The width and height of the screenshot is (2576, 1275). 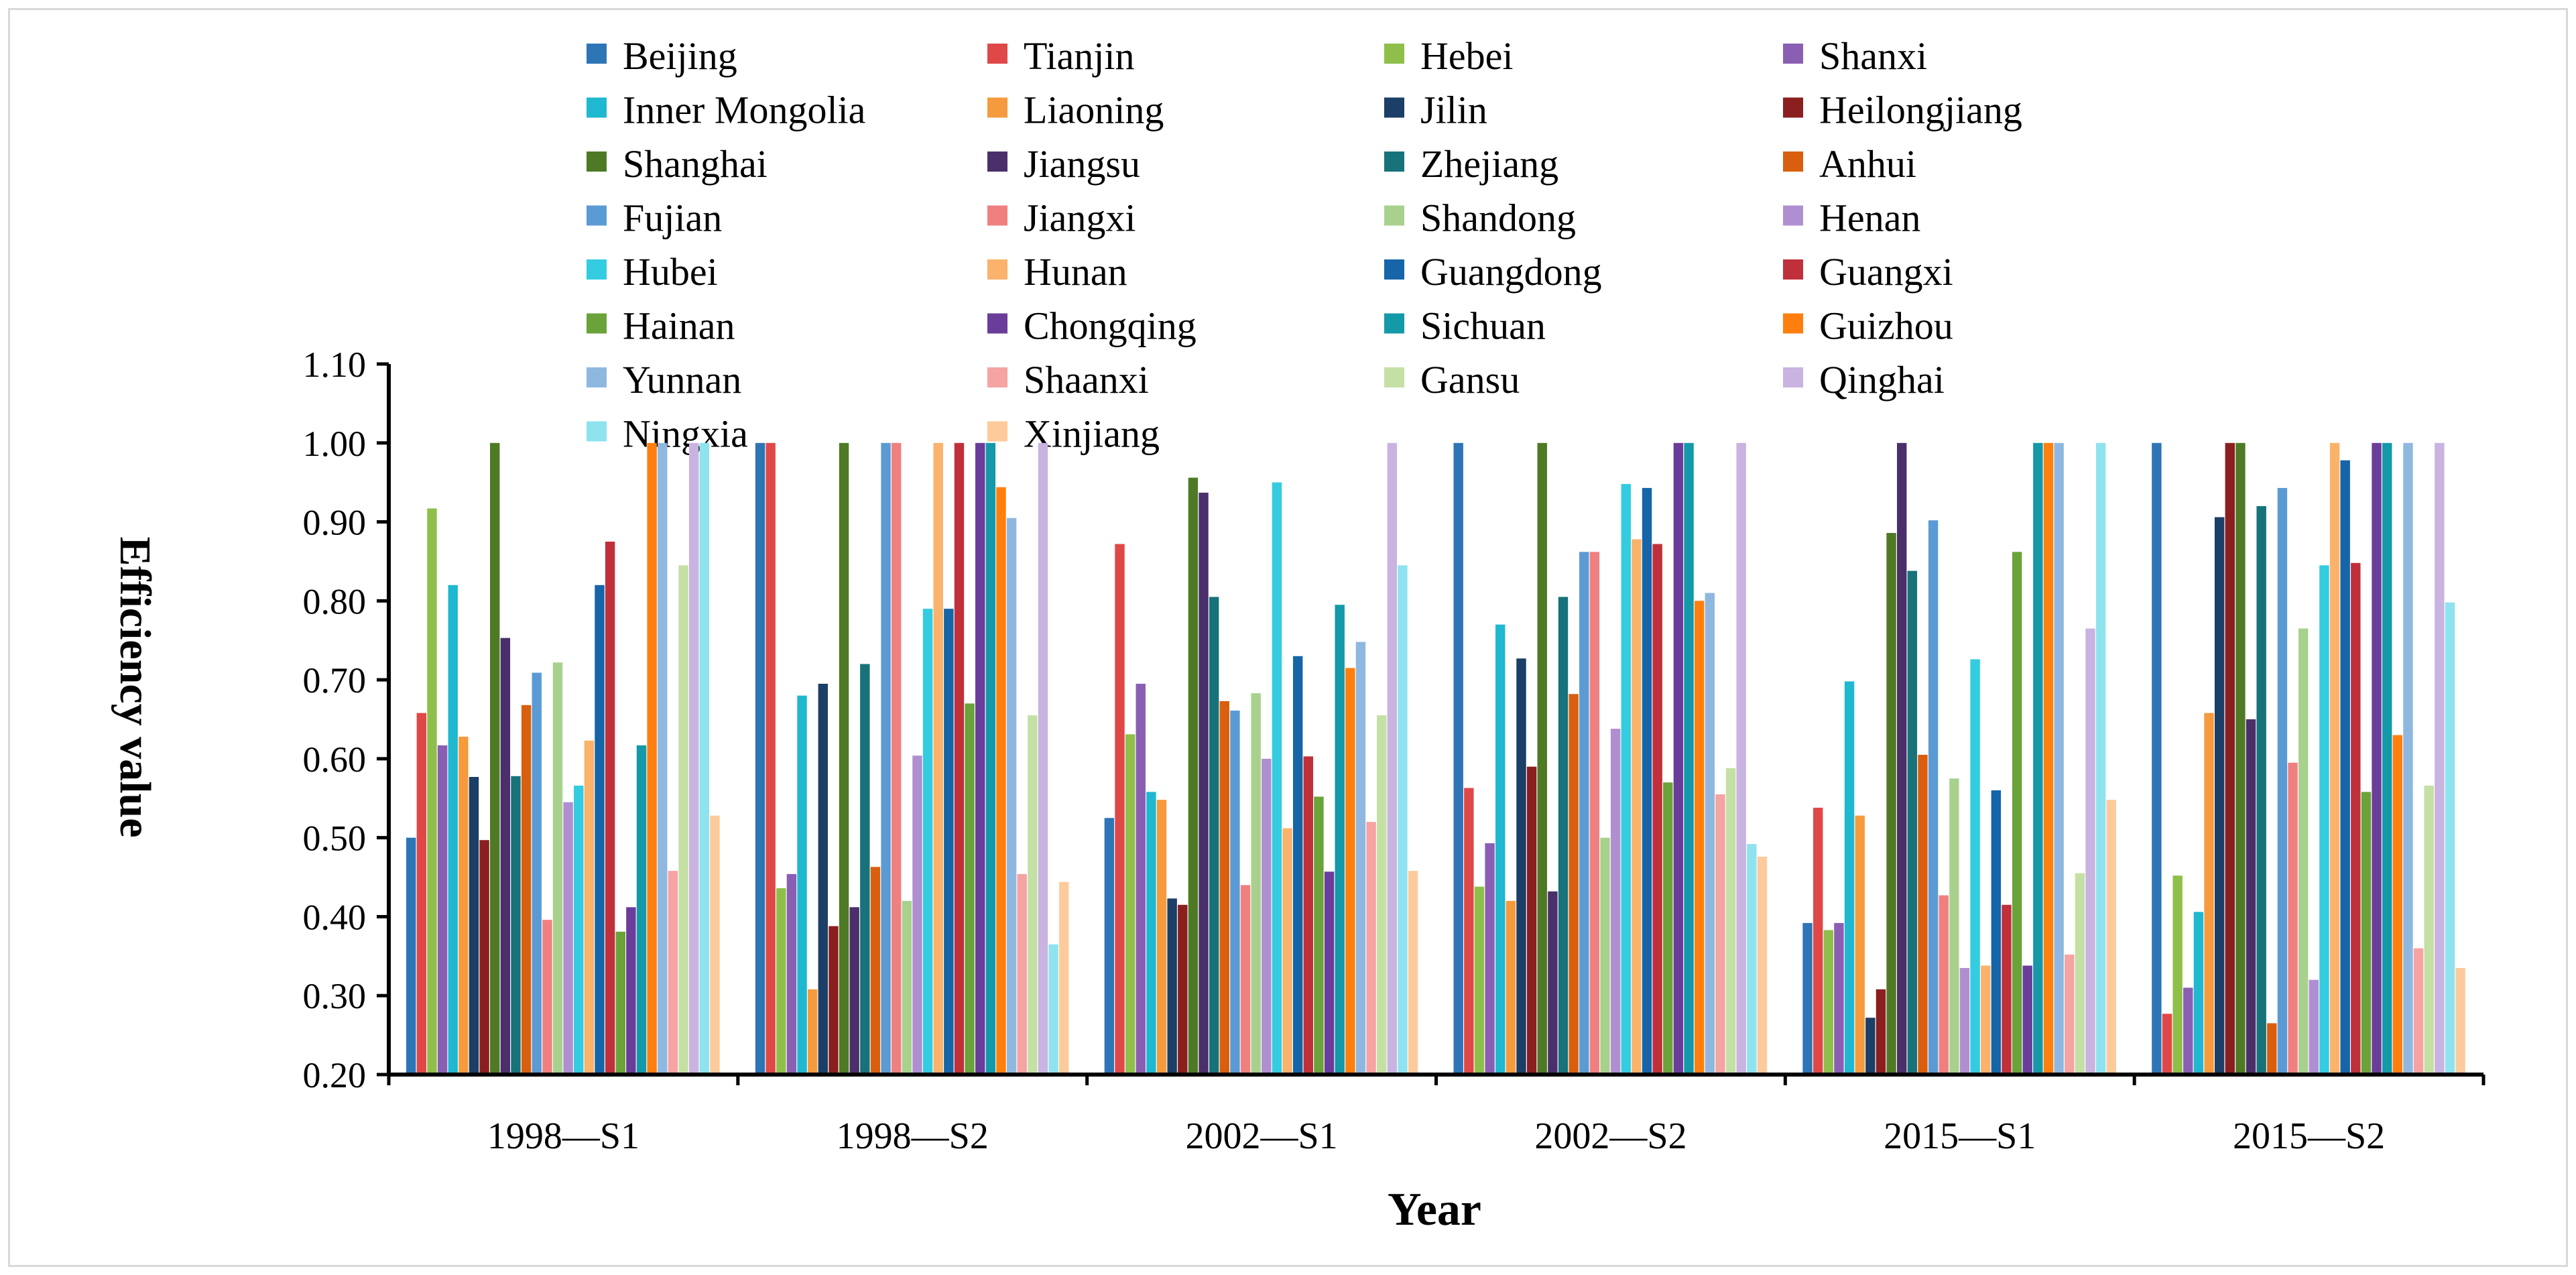 What do you see at coordinates (664, 380) in the screenshot?
I see `legend-item: Yunnan` at bounding box center [664, 380].